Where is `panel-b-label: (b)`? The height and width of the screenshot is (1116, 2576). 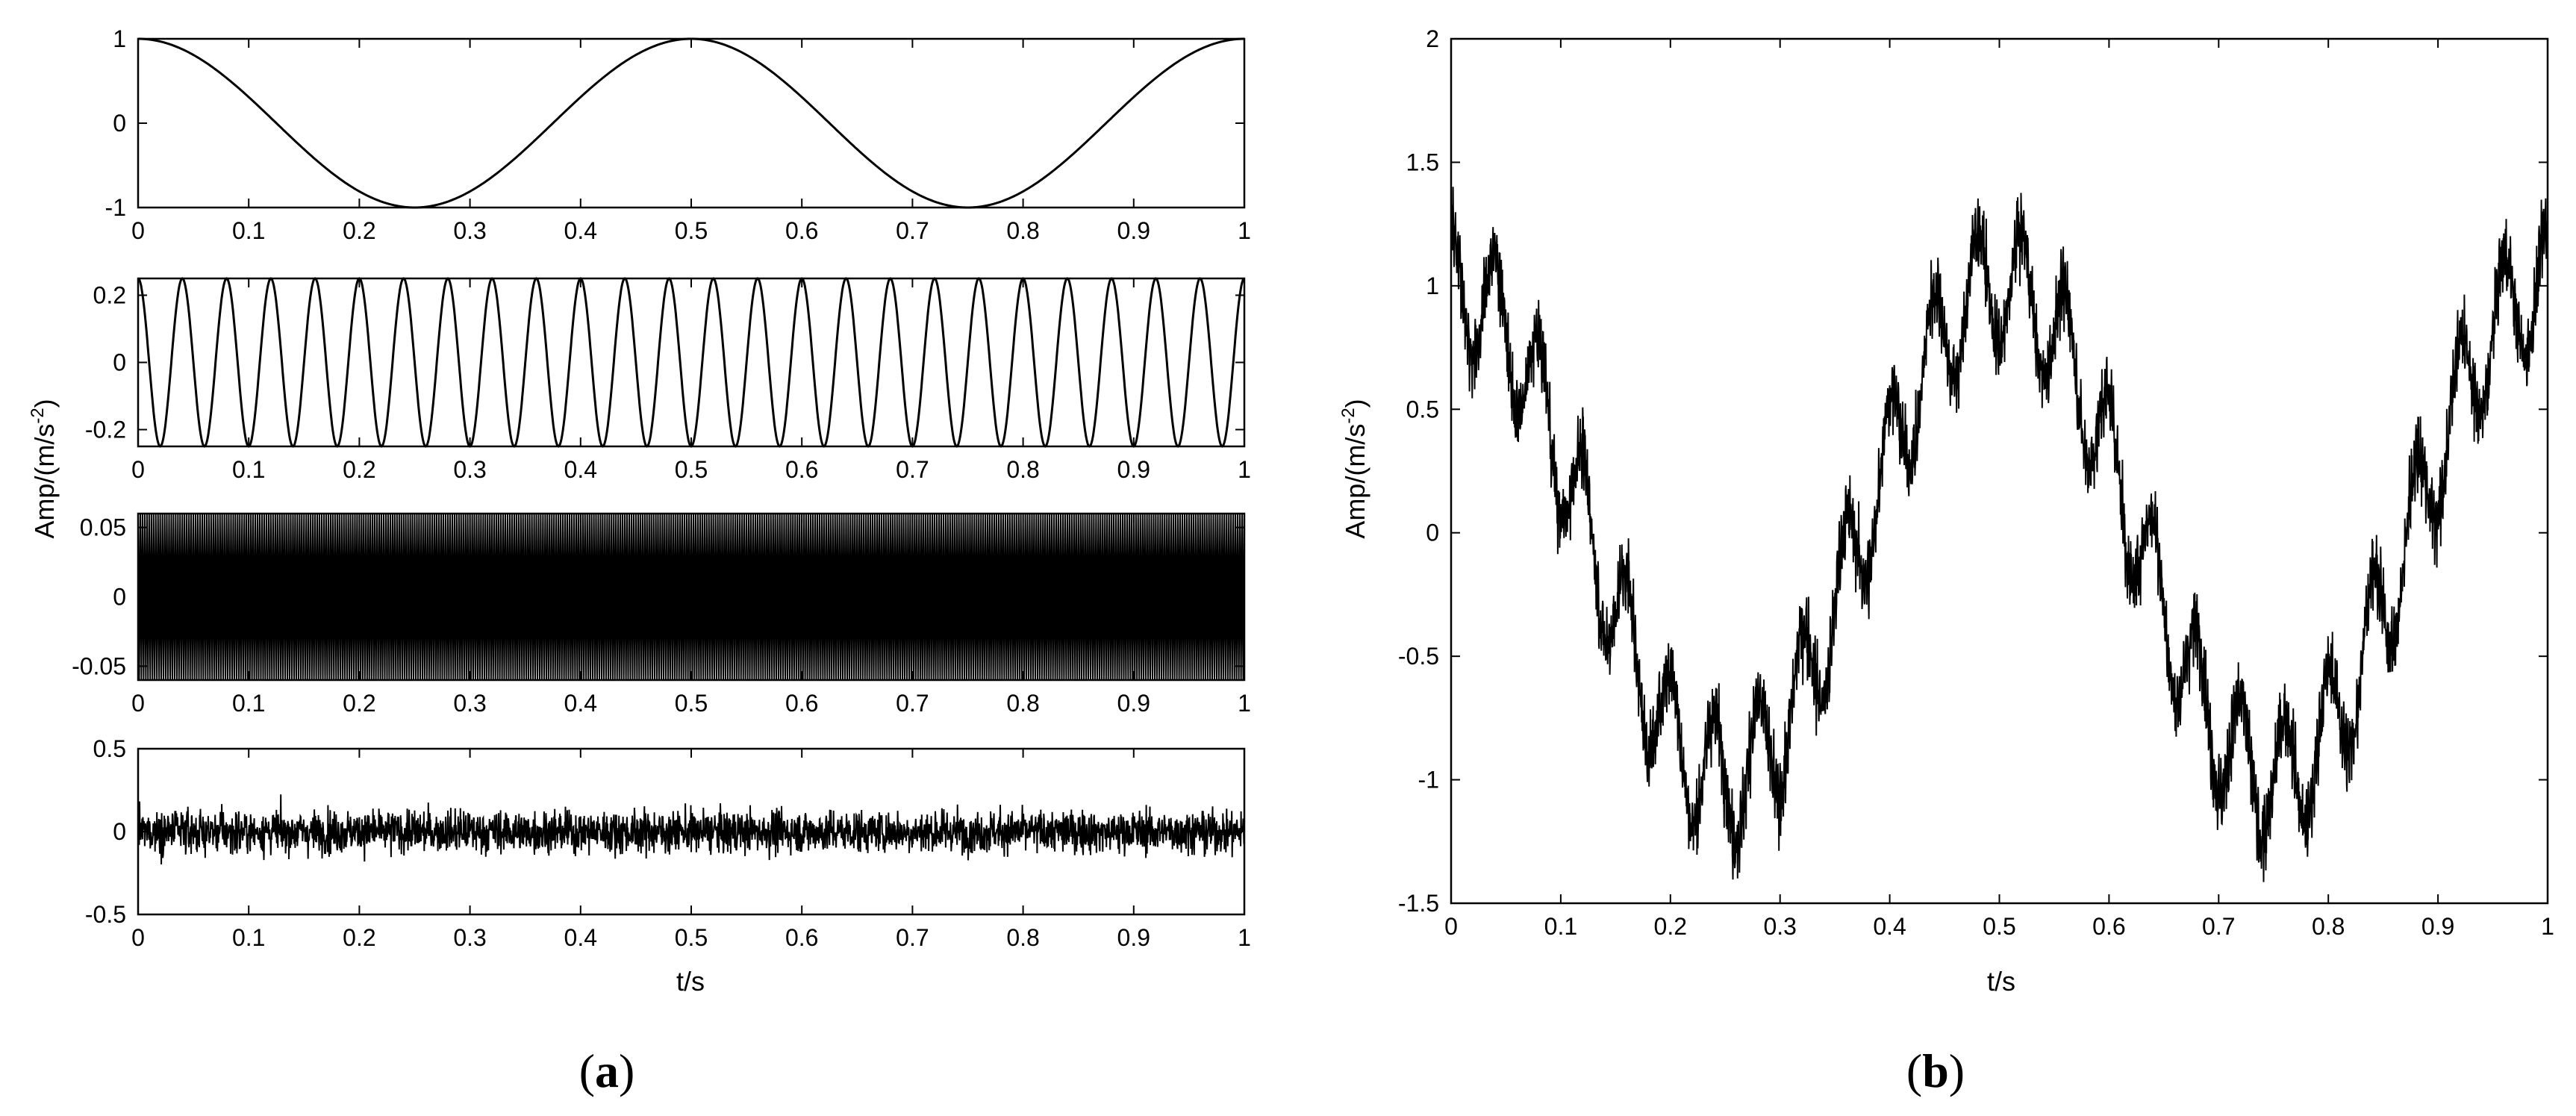 panel-b-label: (b) is located at coordinates (1935, 1070).